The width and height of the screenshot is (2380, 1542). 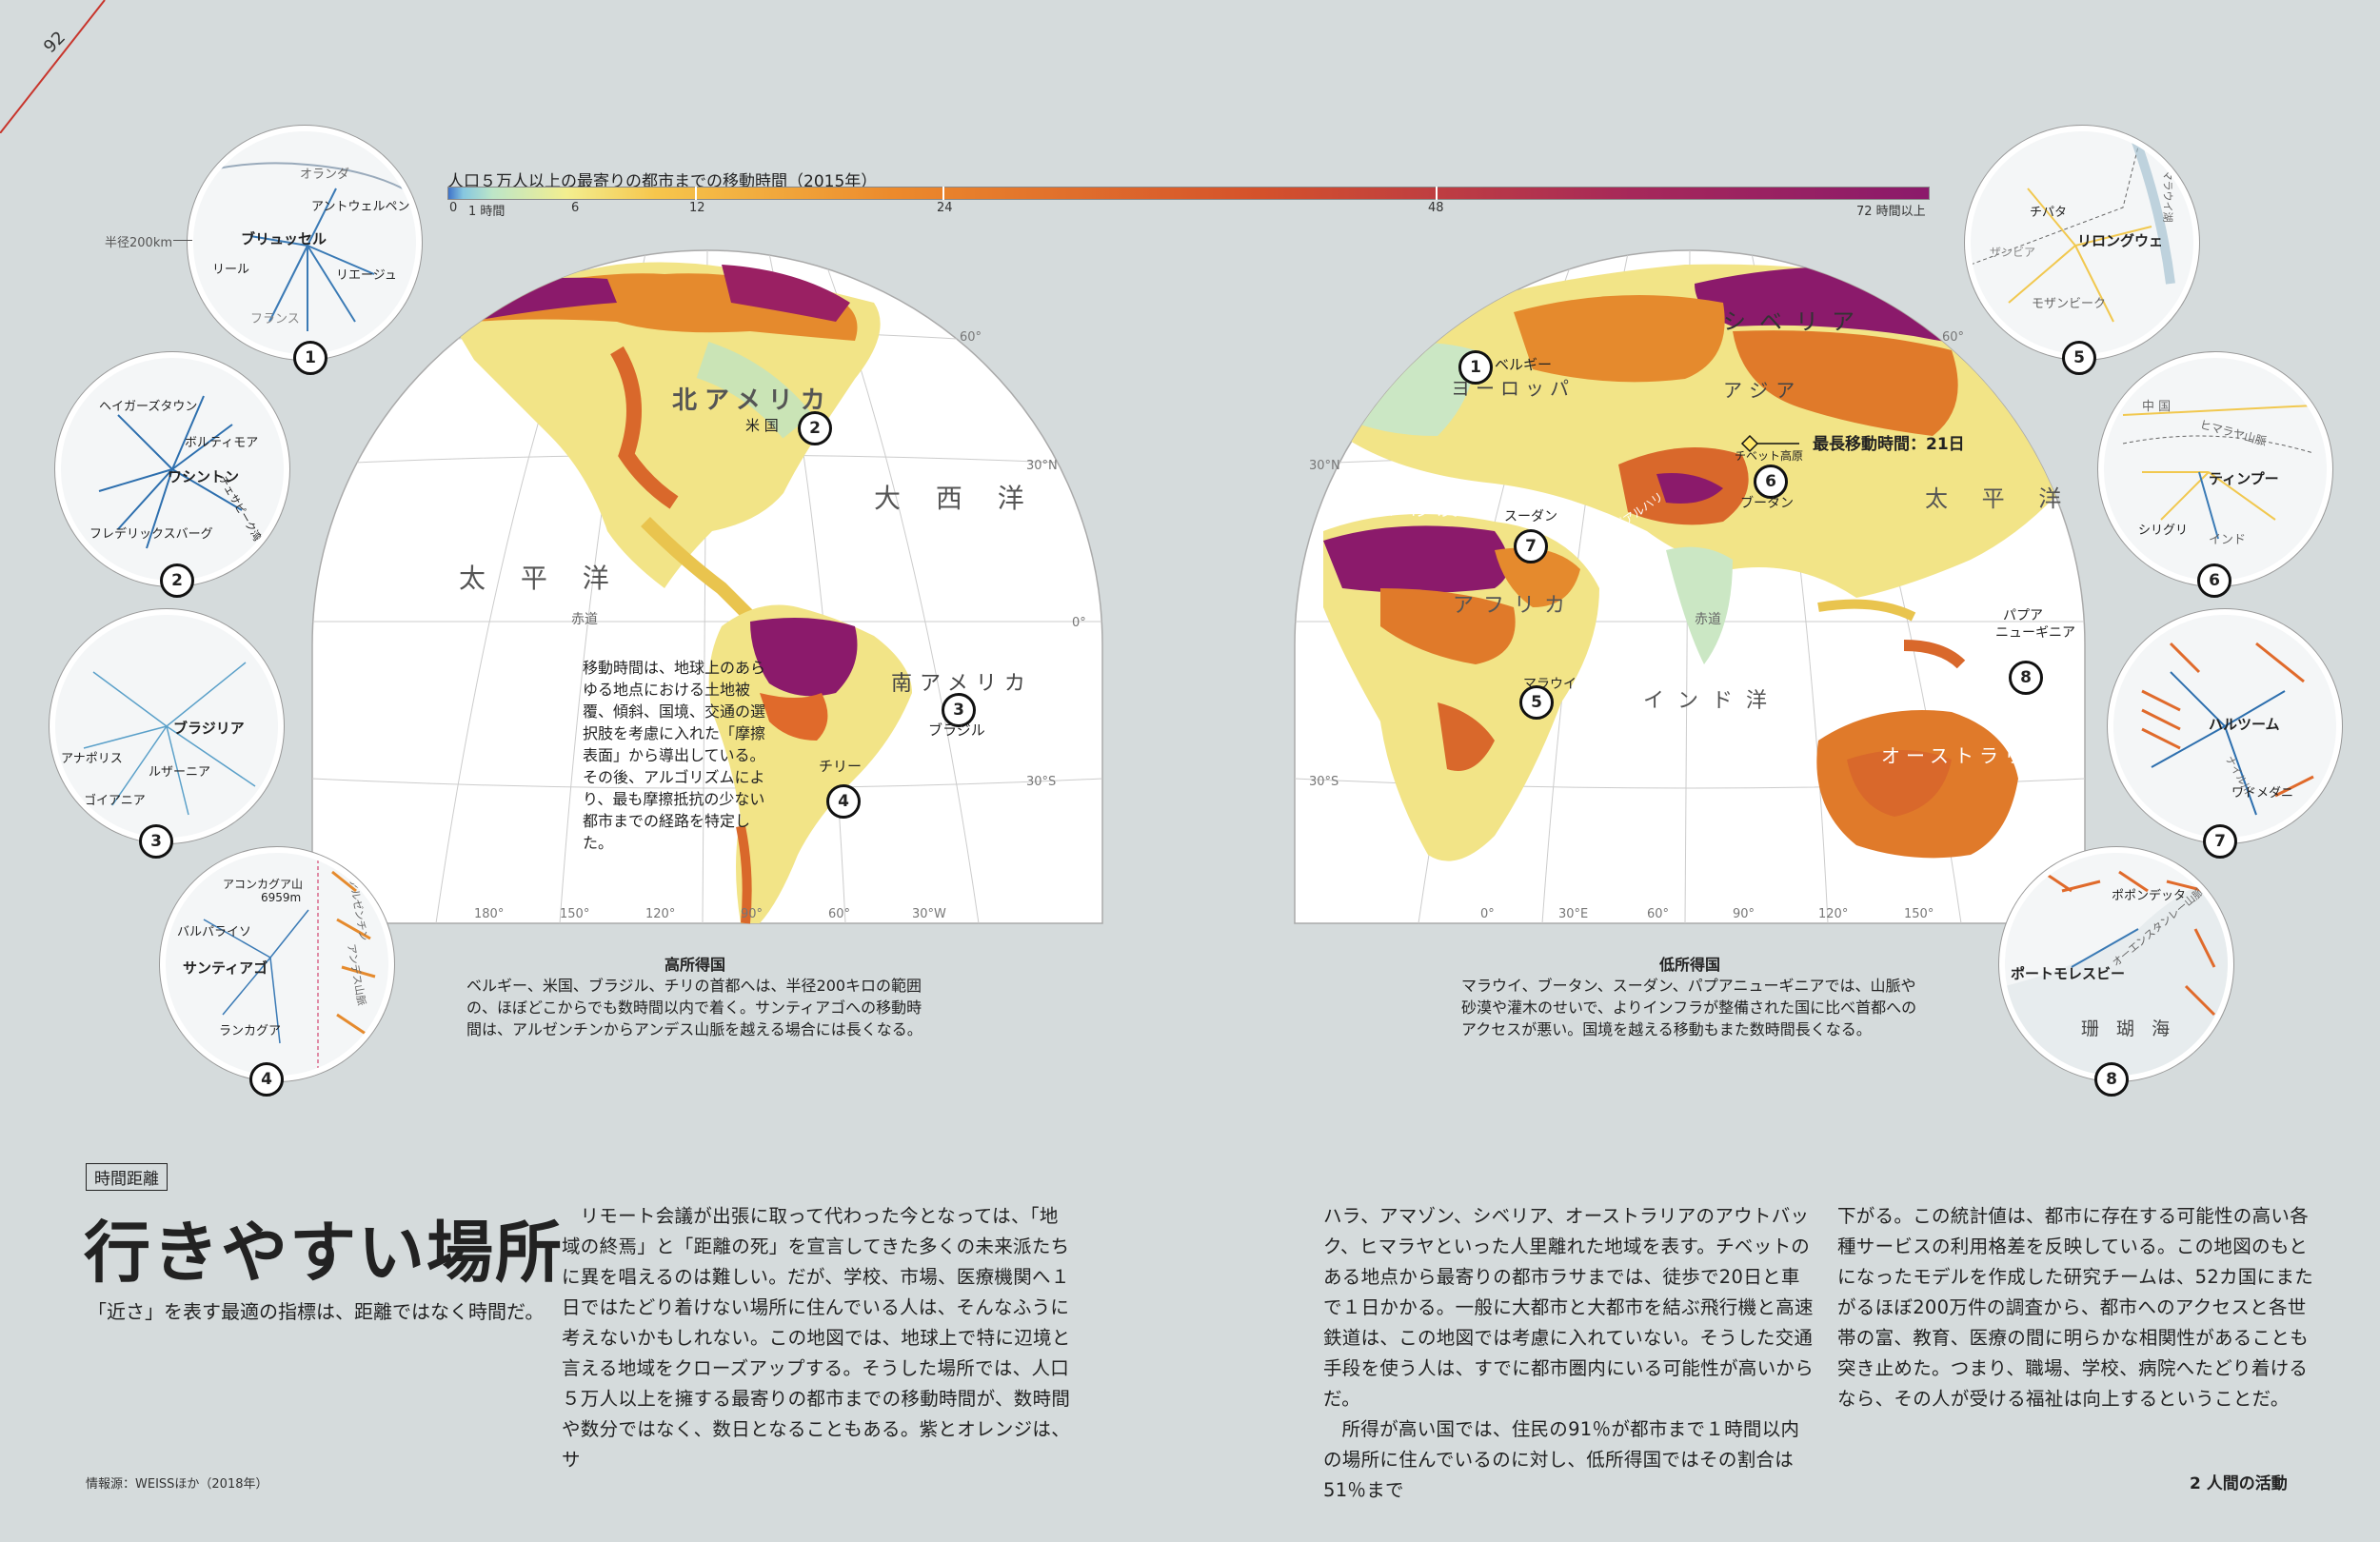 I want to click on eurasia-africa-globe-map: 60° 30°N 30°S 0° 30°E 60° 90° 120° 150°, so click(x=1690, y=586).